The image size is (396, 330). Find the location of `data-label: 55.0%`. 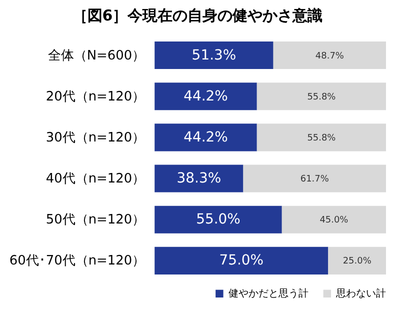

data-label: 55.0% is located at coordinates (218, 220).